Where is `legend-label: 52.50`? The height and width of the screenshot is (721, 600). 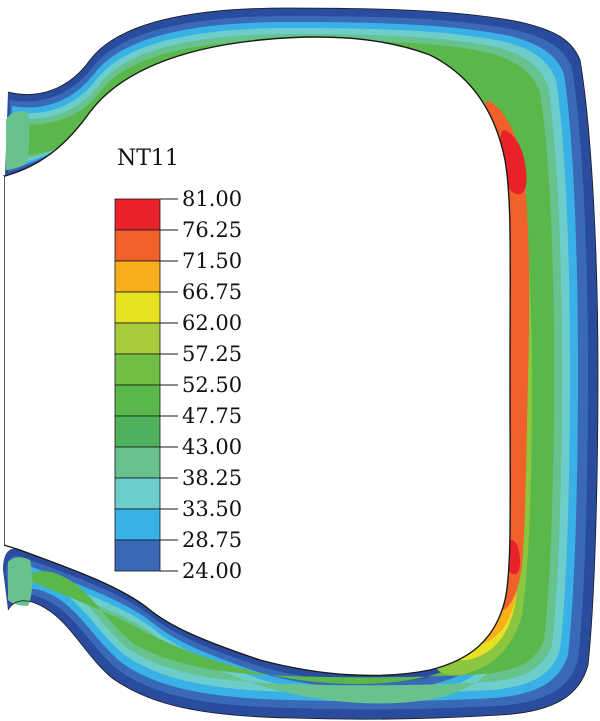 legend-label: 52.50 is located at coordinates (212, 385).